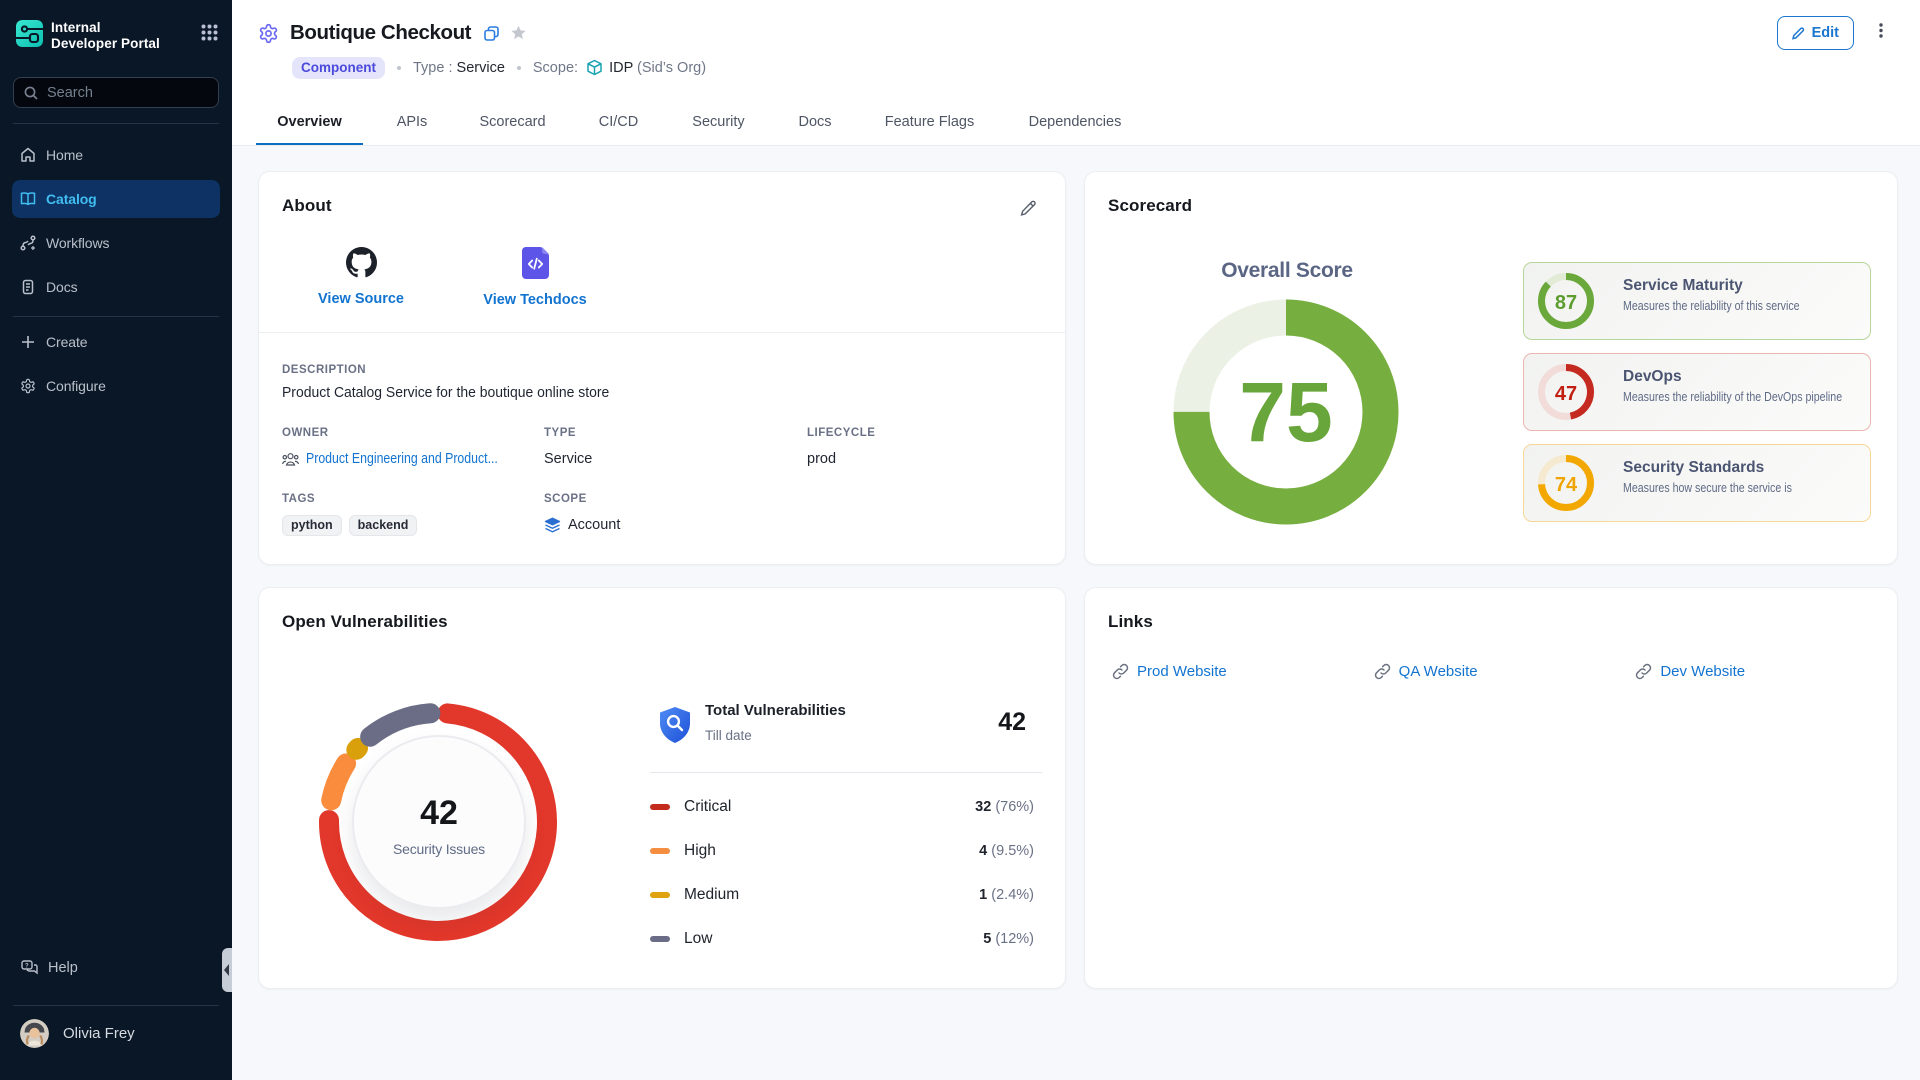 The height and width of the screenshot is (1080, 1920). Describe the element at coordinates (1566, 485) in the screenshot. I see `svg-text: 74` at that location.